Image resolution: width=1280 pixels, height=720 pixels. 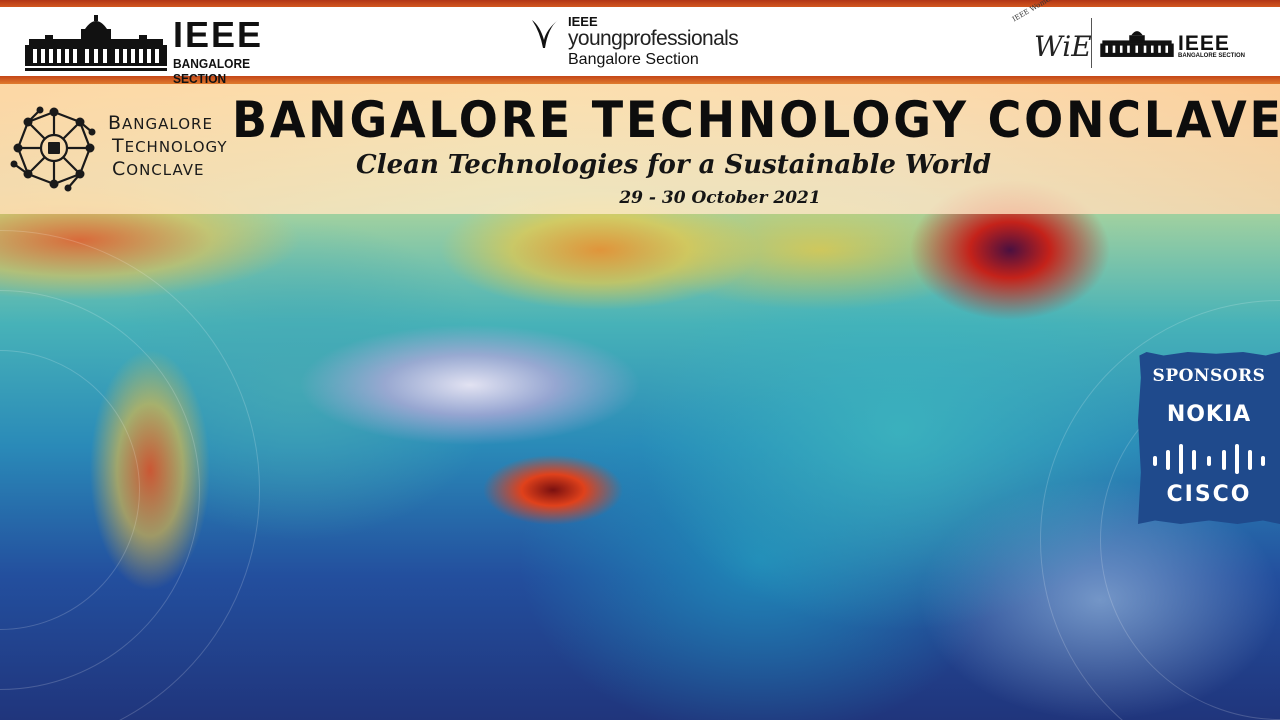 What do you see at coordinates (1209, 494) in the screenshot?
I see `sponsor-cisco: CISCO` at bounding box center [1209, 494].